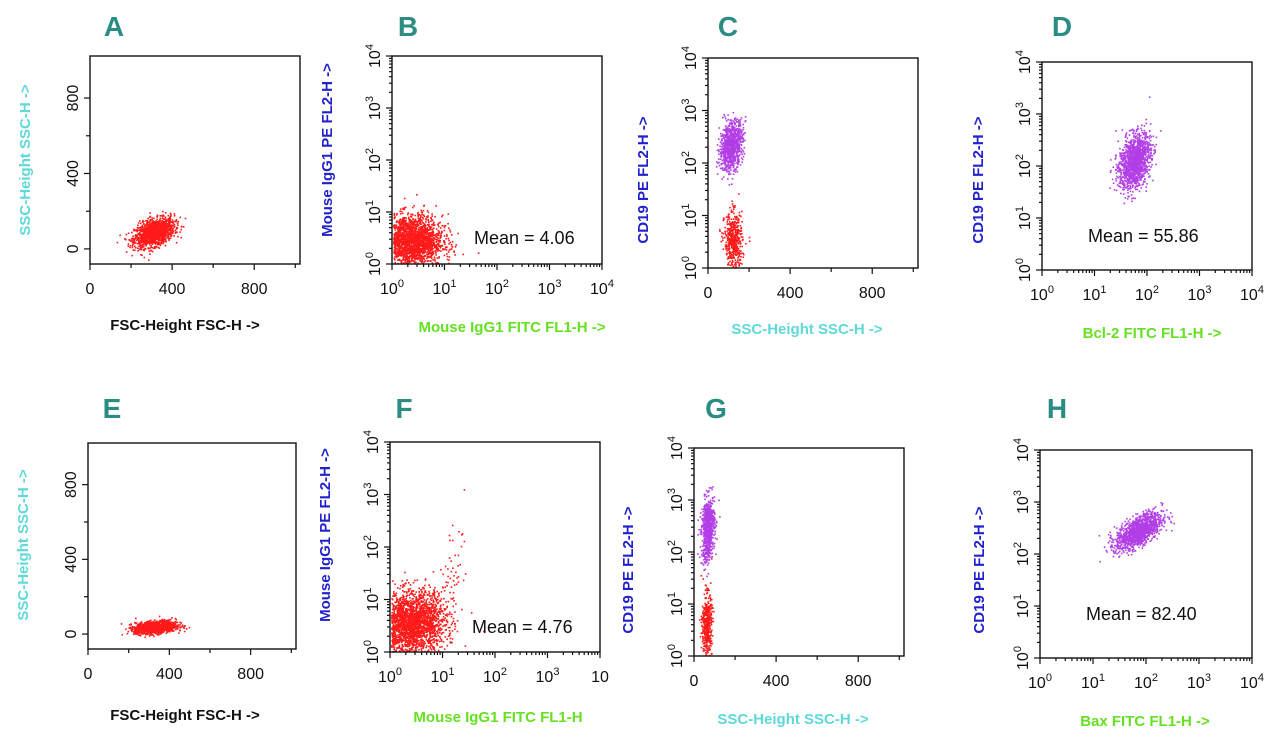 This screenshot has height=742, width=1280. I want to click on panel-letter: C, so click(728, 26).